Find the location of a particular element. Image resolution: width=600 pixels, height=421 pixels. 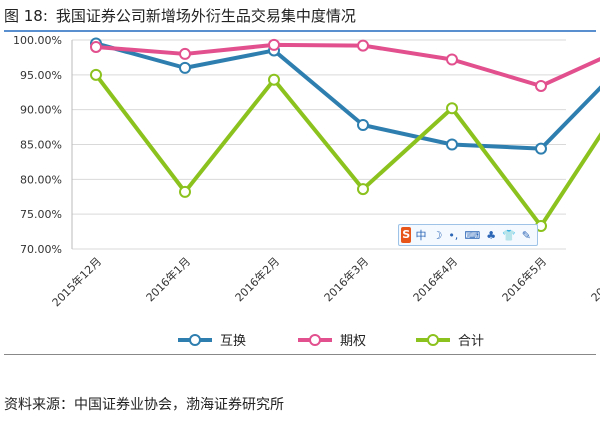

legend-label: 互换 is located at coordinates (233, 341).